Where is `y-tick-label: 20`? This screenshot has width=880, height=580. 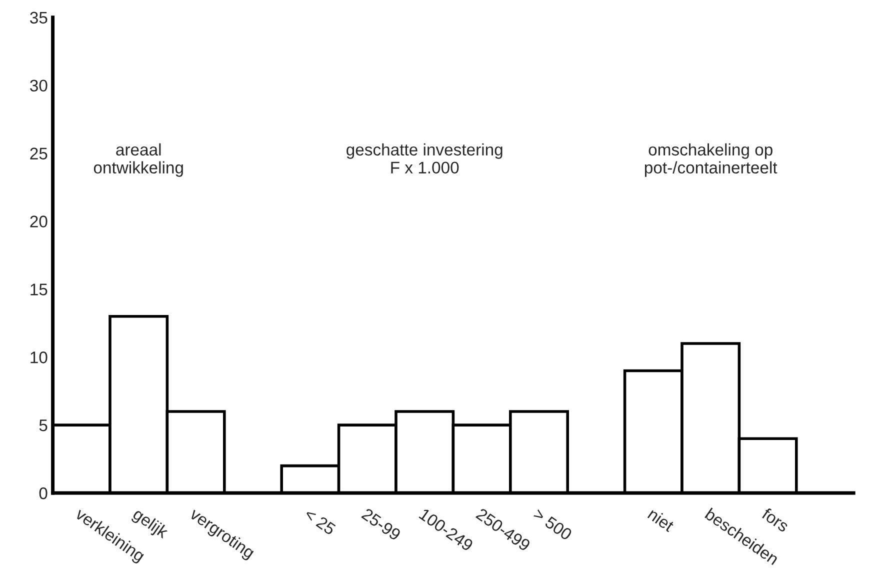 y-tick-label: 20 is located at coordinates (39, 222).